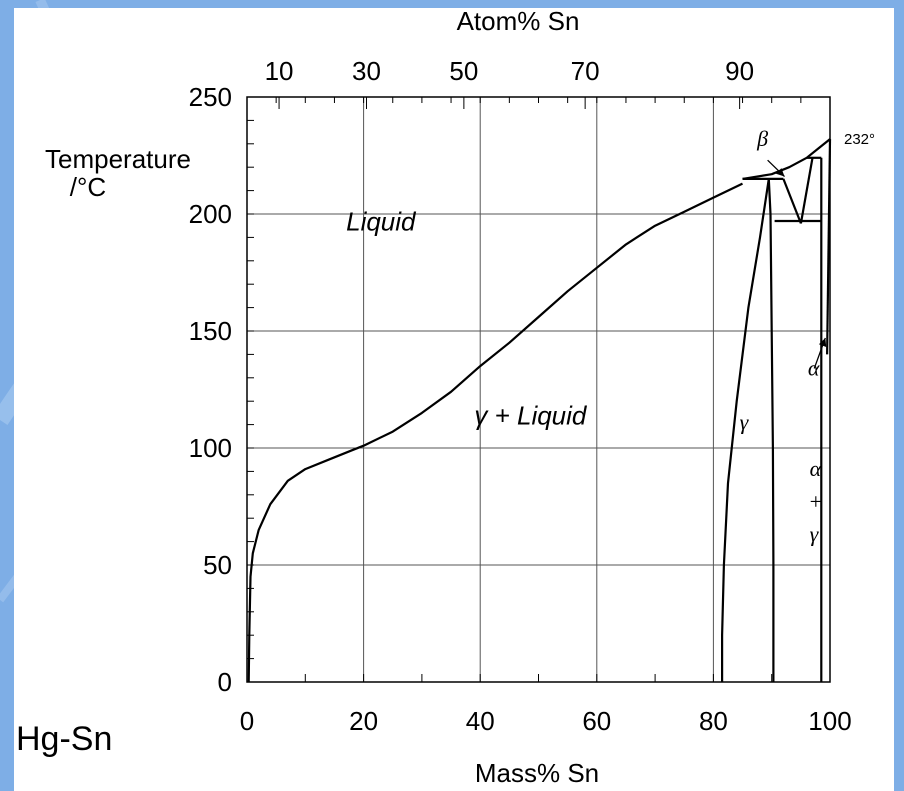  Describe the element at coordinates (64, 739) in the screenshot. I see `system-label: Hg-Sn` at that location.